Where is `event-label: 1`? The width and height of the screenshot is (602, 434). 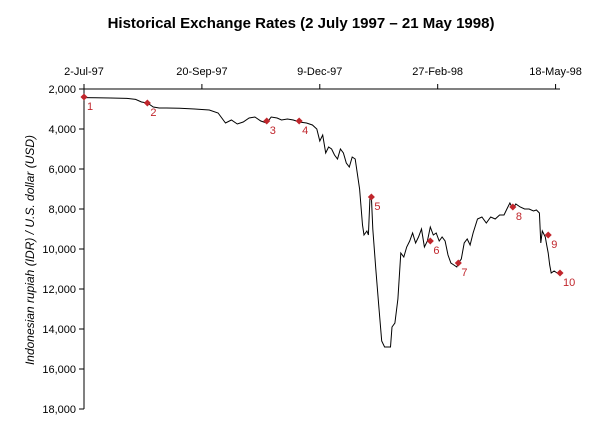 event-label: 1 is located at coordinates (90, 107).